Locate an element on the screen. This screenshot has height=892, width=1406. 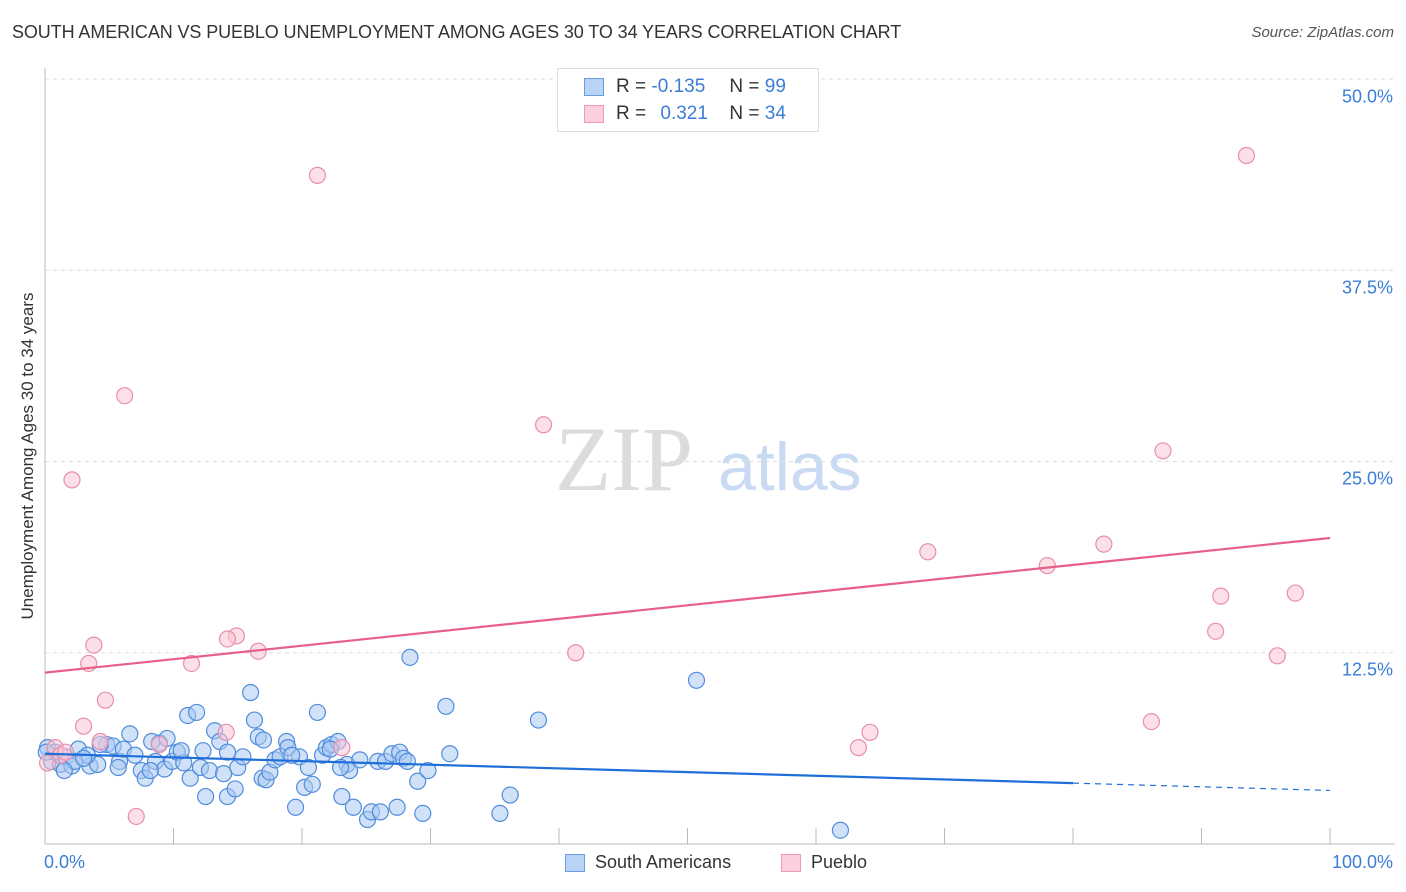
stats-legend: R = -0.135 N = 99 R = 0.321 N = 34 is located at coordinates (688, 100).